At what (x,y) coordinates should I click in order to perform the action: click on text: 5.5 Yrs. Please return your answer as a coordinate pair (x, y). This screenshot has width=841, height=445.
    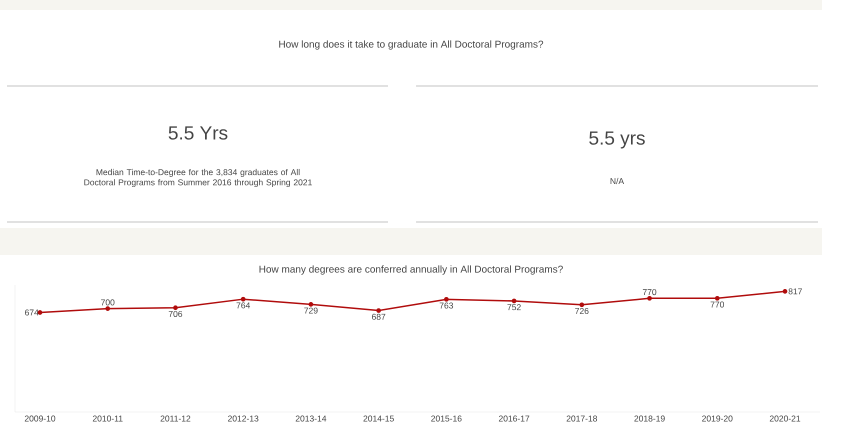
    Looking at the image, I should click on (198, 133).